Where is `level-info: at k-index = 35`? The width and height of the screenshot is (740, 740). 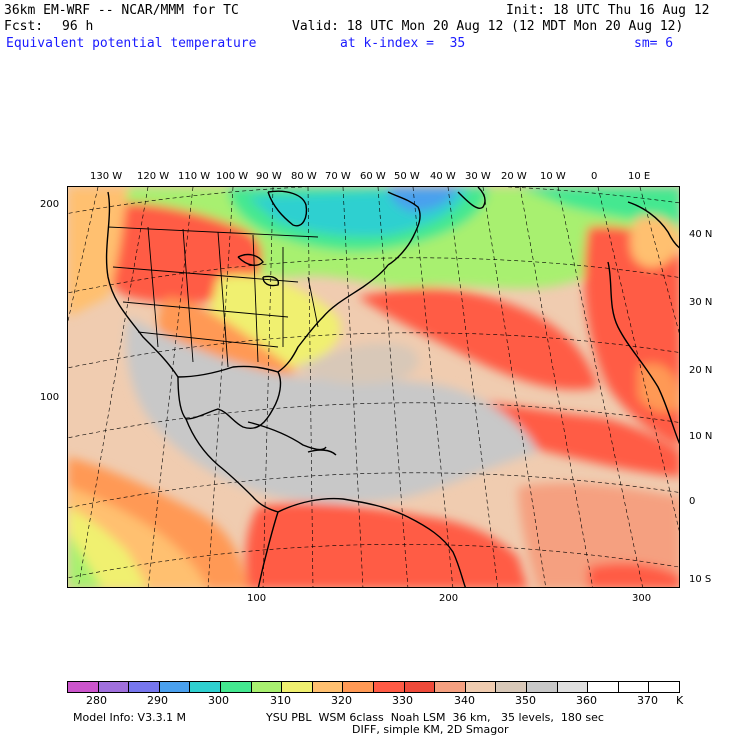 level-info: at k-index = 35 is located at coordinates (403, 43).